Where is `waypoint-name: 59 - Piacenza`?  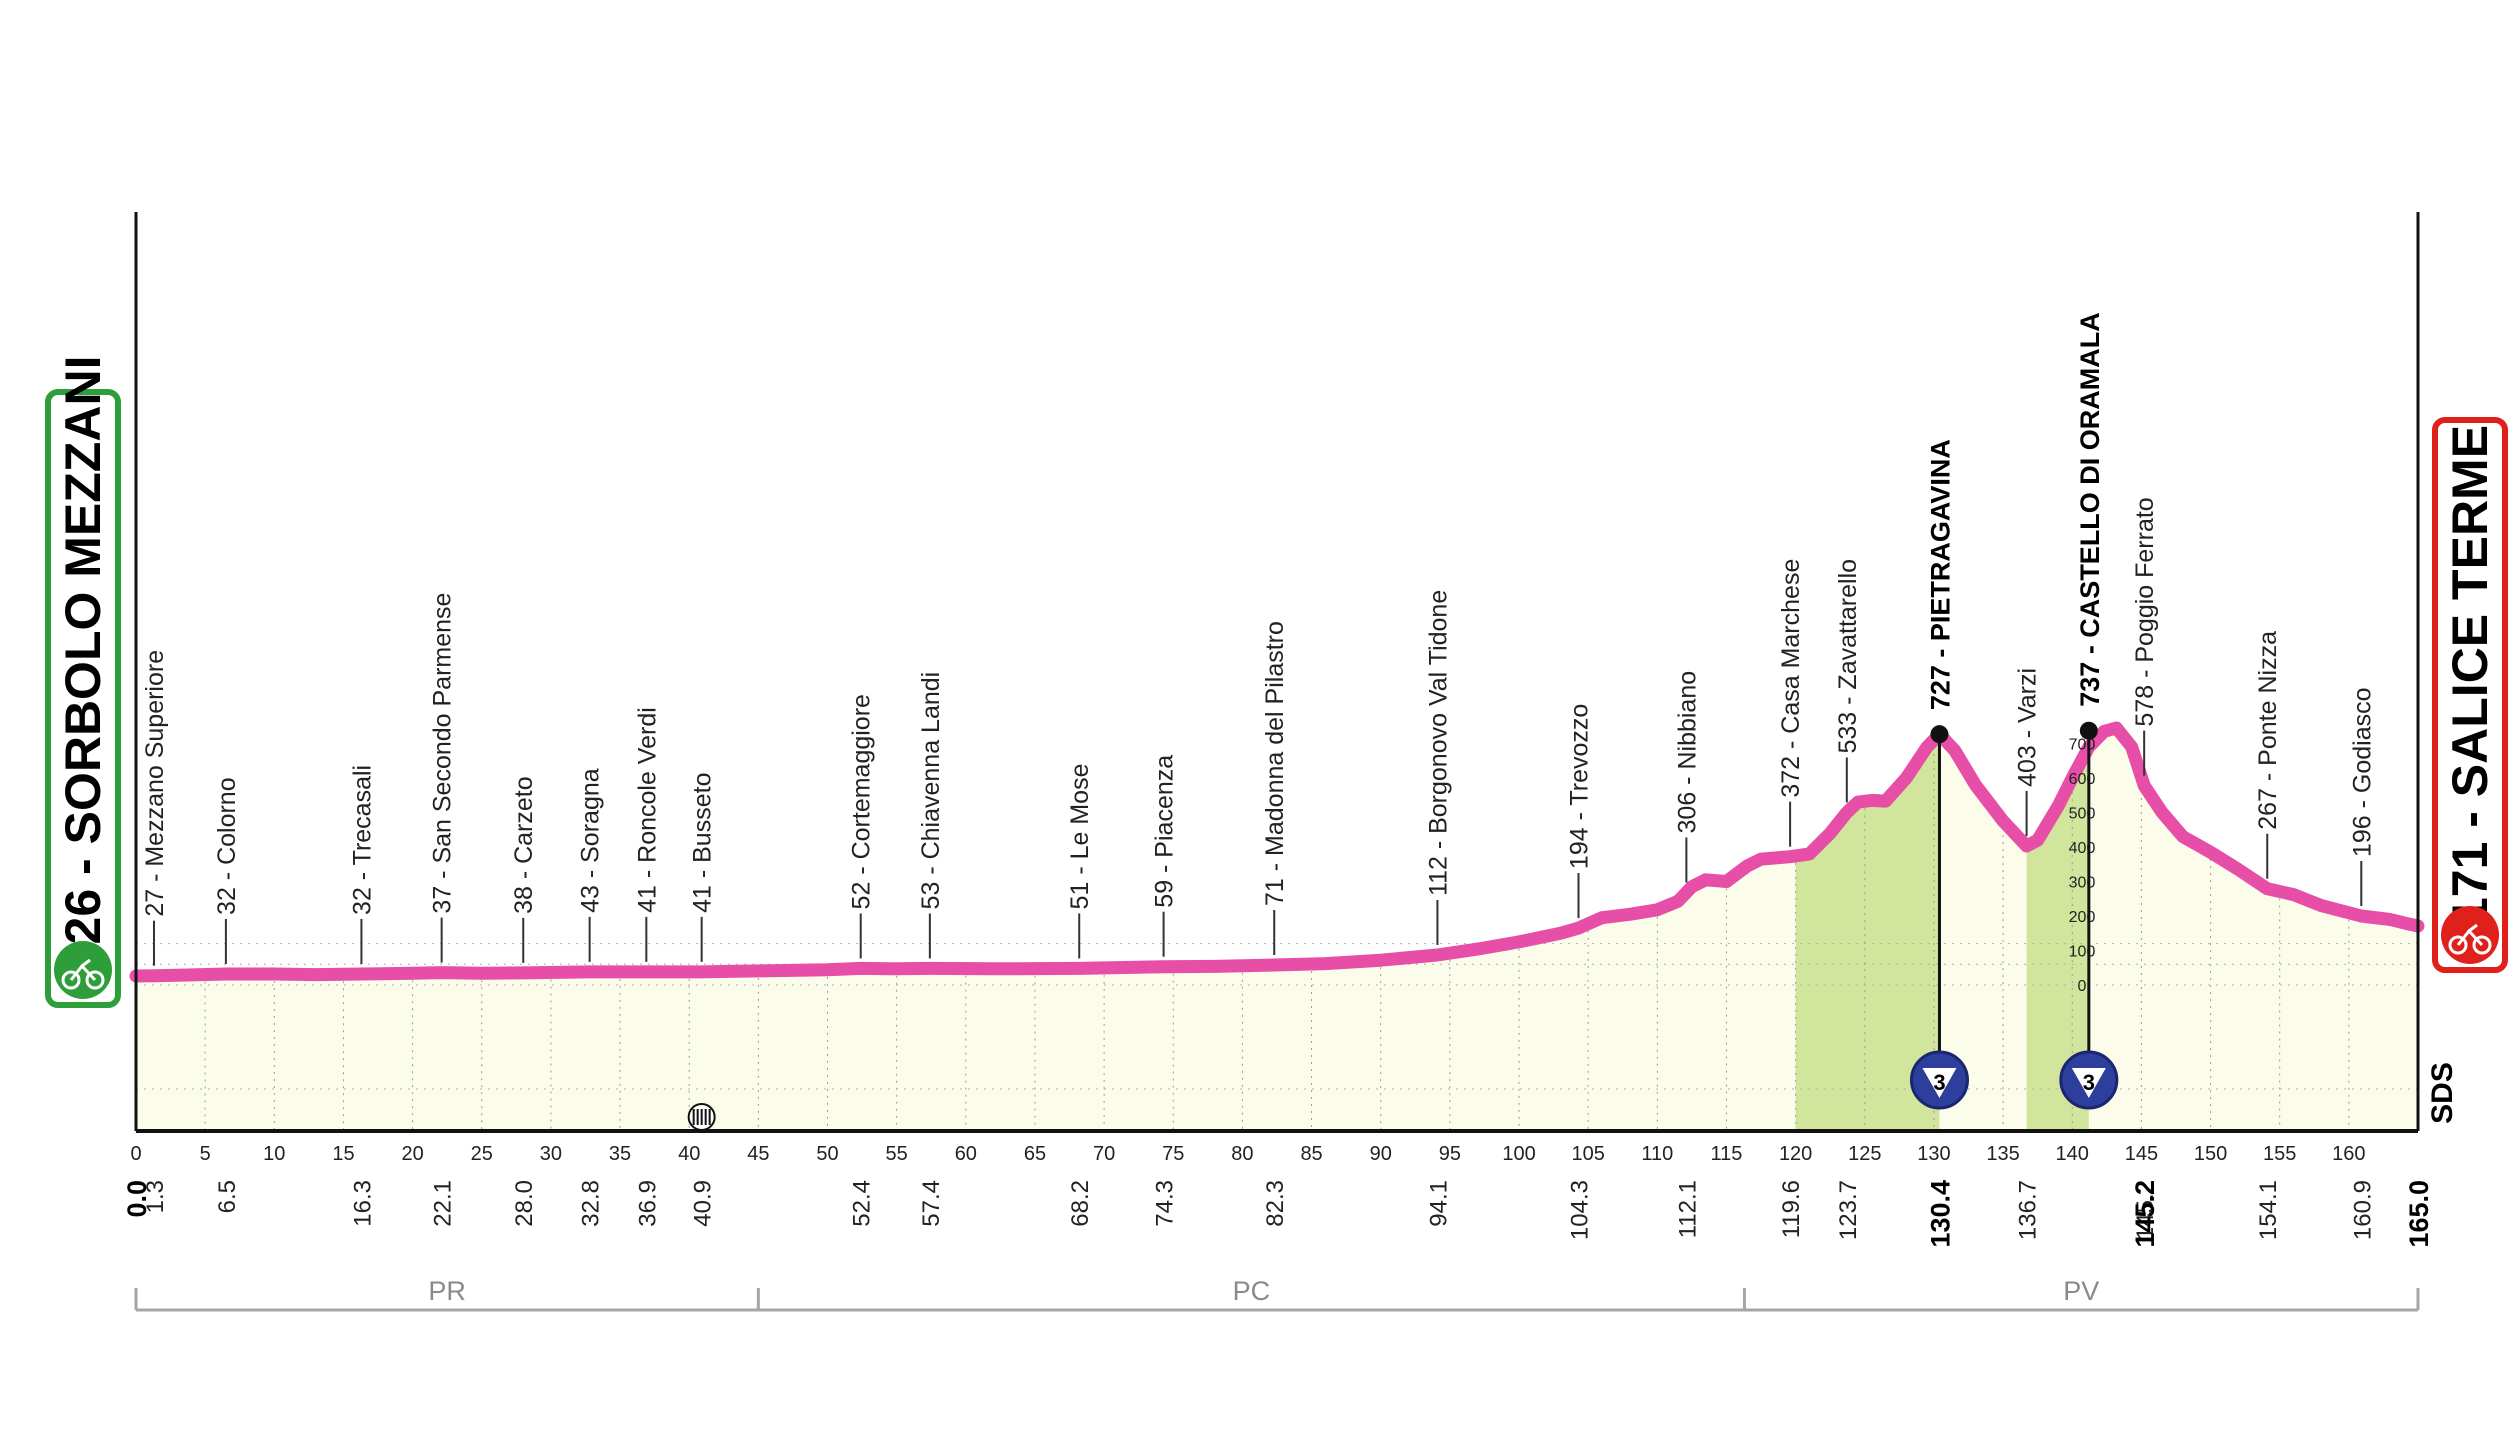 waypoint-name: 59 - Piacenza is located at coordinates (1165, 831).